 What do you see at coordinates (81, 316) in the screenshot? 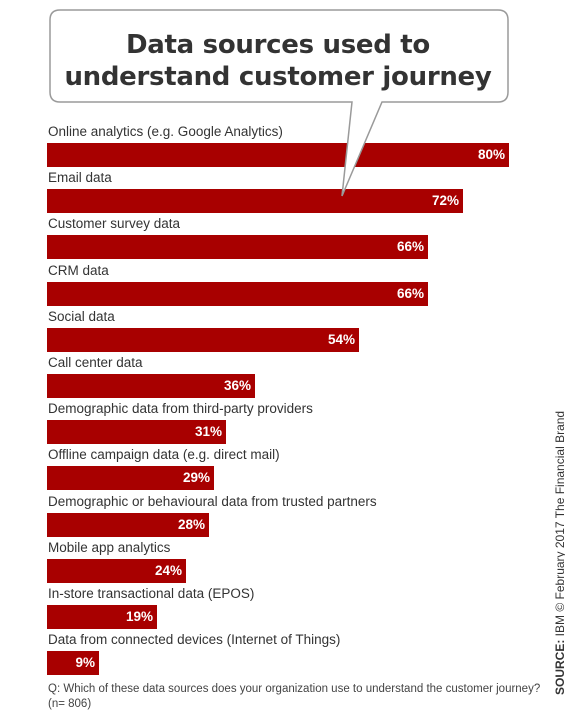
I see `category-label: Social data` at bounding box center [81, 316].